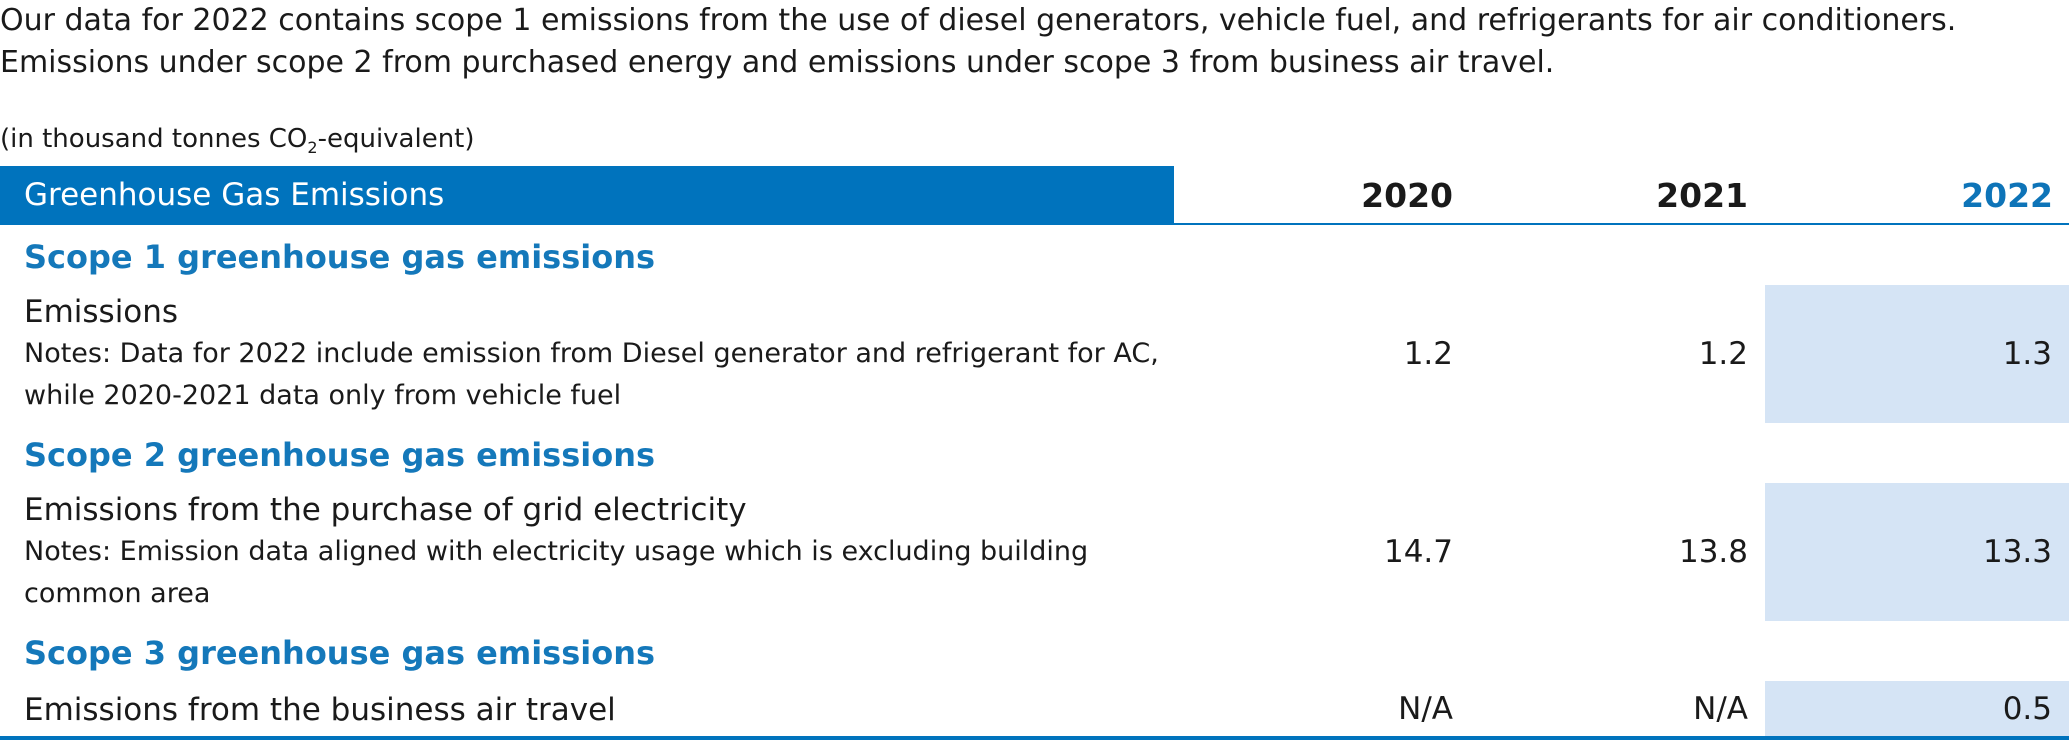 The image size is (2069, 741). What do you see at coordinates (1425, 708) in the screenshot?
I see `value-2020: N/A` at bounding box center [1425, 708].